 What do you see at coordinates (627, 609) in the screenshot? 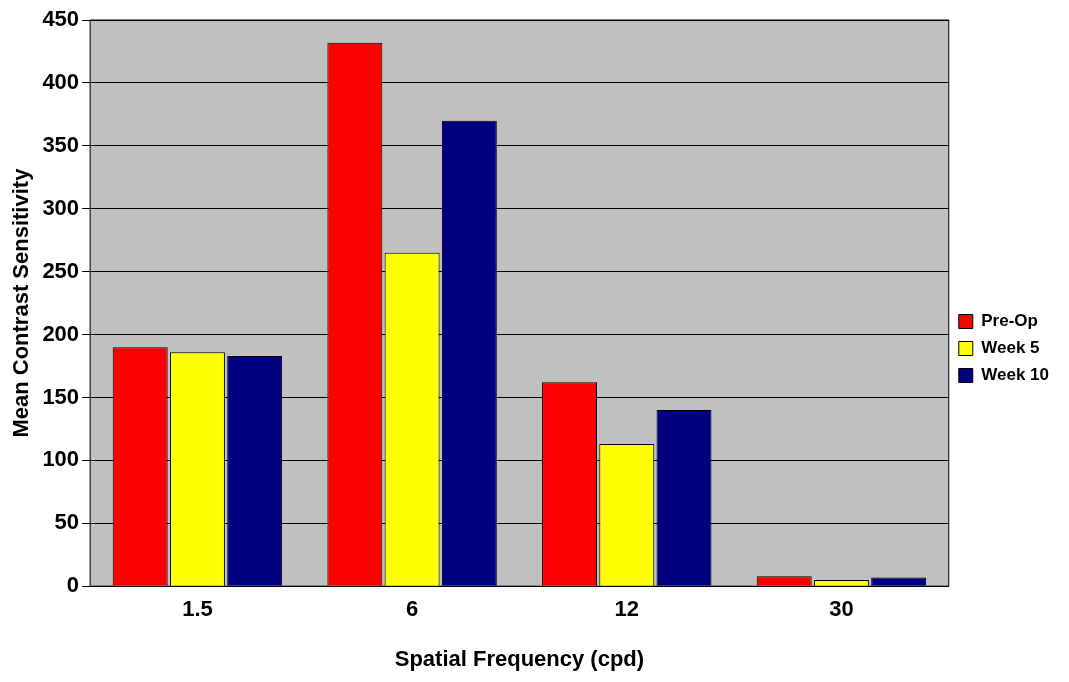
I see `x-tick-label: 12` at bounding box center [627, 609].